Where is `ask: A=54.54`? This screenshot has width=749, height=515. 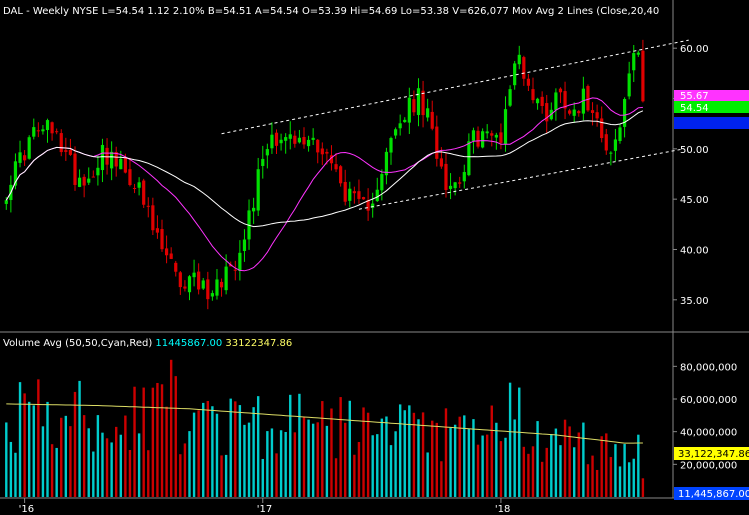 ask: A=54.54 is located at coordinates (277, 11).